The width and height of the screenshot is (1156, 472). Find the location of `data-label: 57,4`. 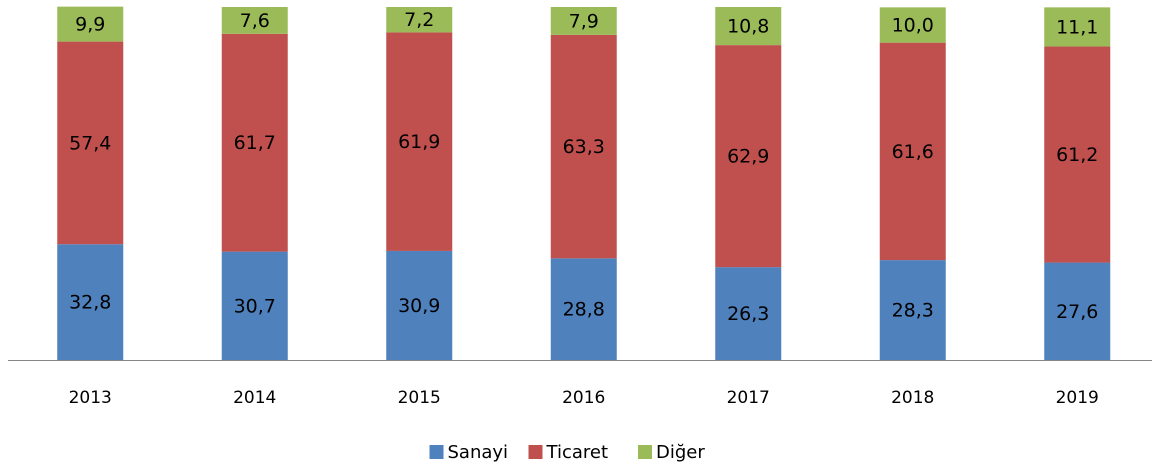

data-label: 57,4 is located at coordinates (90, 143).